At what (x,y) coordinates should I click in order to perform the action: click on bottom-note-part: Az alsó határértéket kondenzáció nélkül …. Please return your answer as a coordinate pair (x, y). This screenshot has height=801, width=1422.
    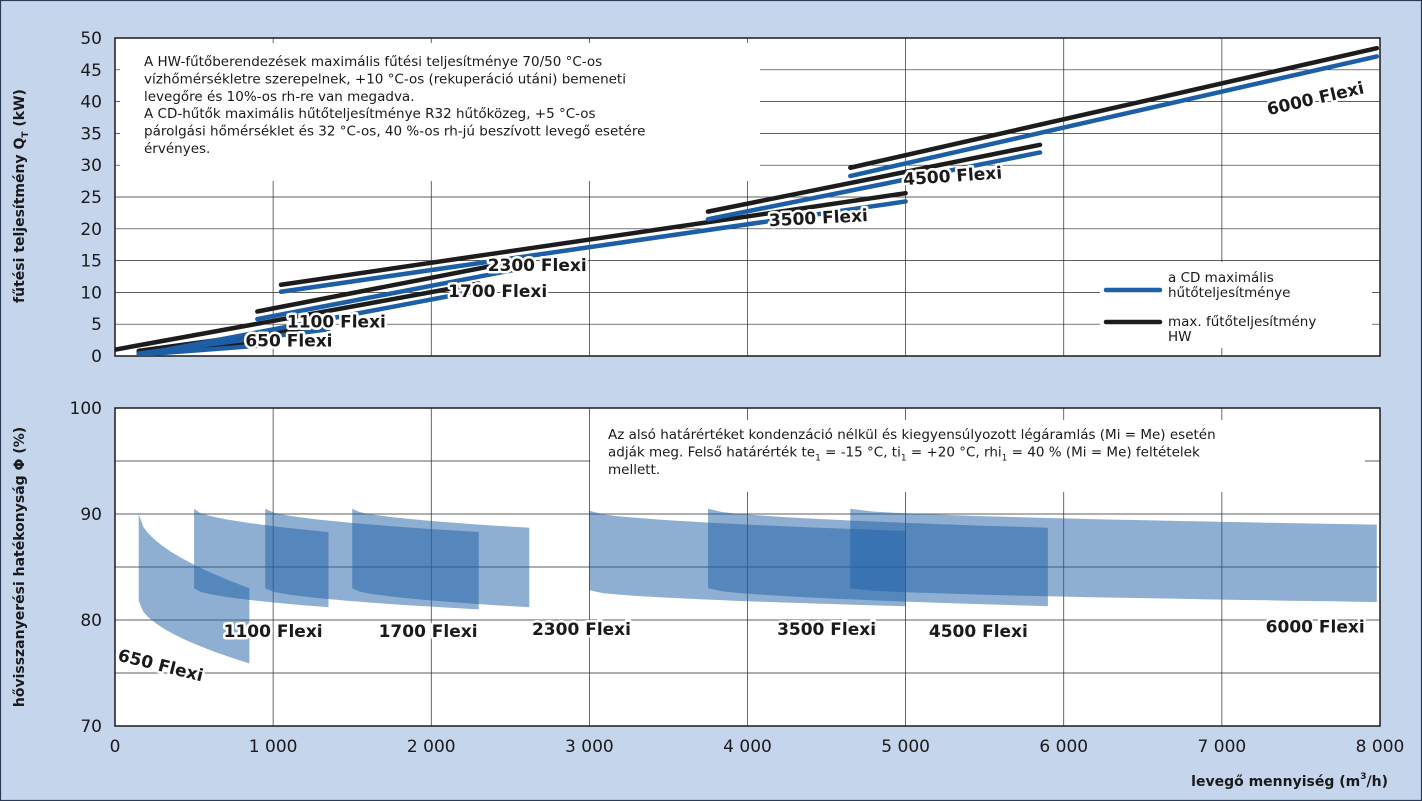
    Looking at the image, I should click on (912, 435).